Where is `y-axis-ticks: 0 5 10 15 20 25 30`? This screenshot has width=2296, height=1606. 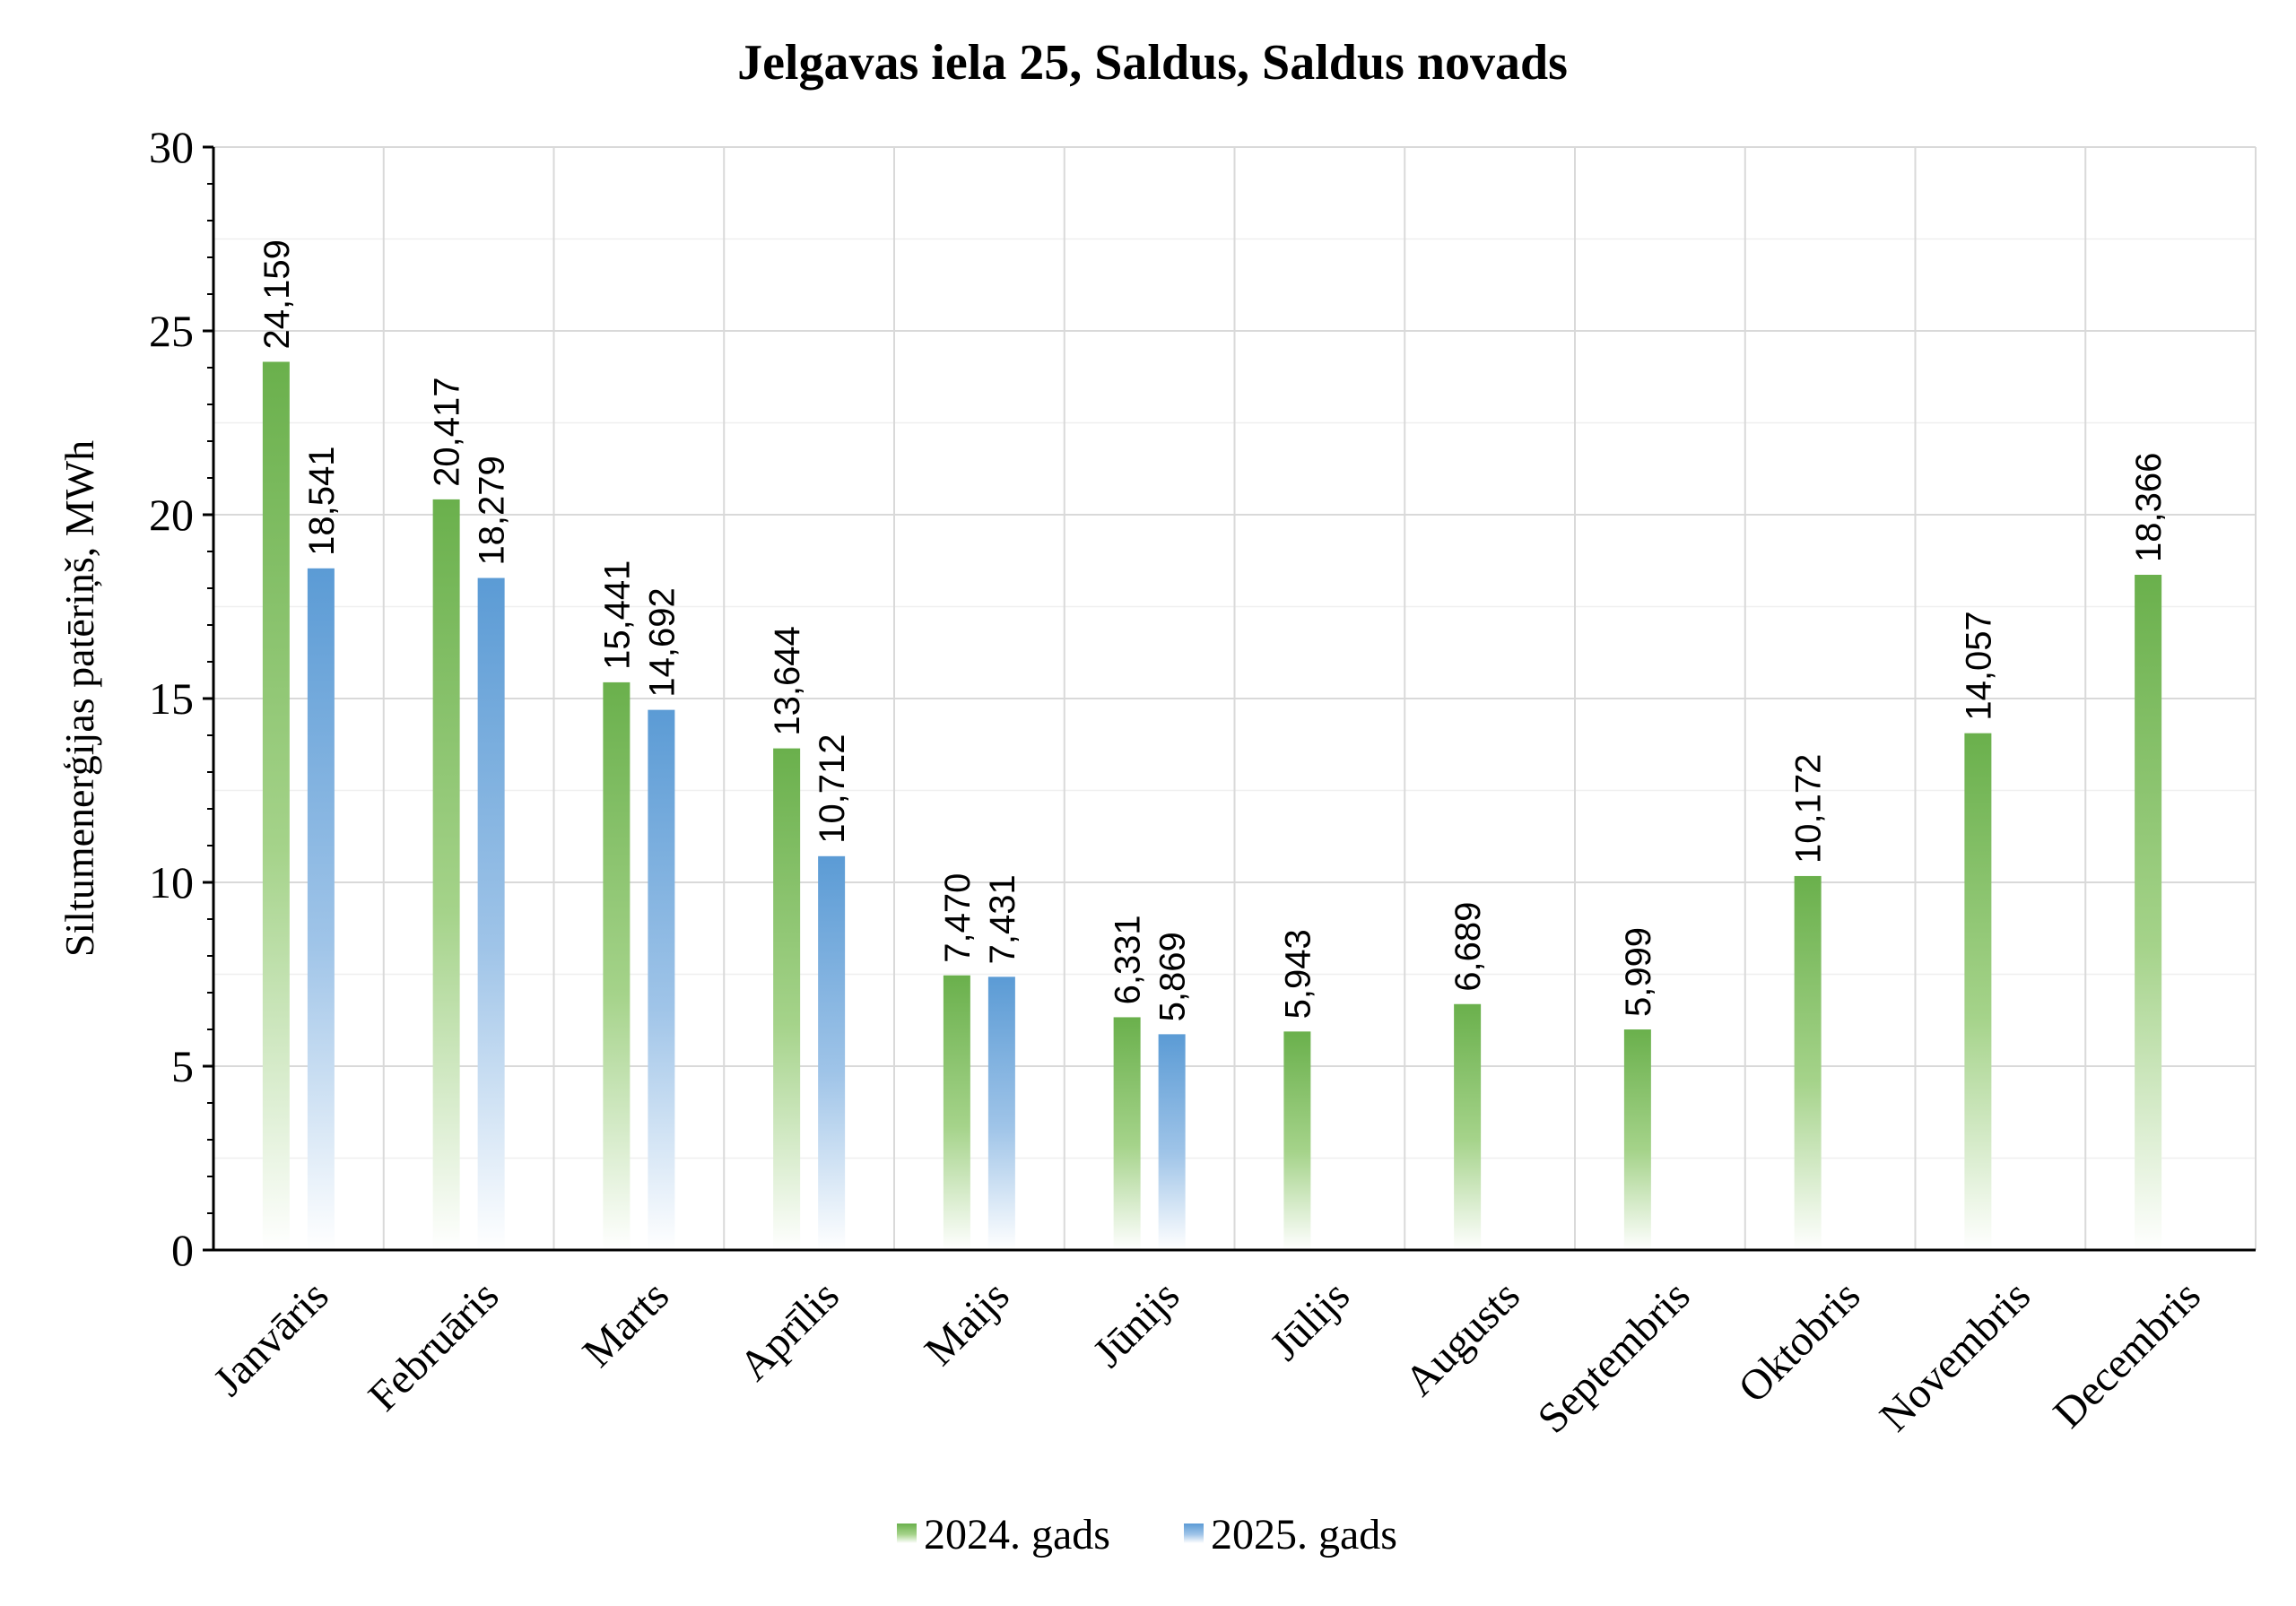
y-axis-ticks: 0 5 10 15 20 25 30 is located at coordinates (181, 698).